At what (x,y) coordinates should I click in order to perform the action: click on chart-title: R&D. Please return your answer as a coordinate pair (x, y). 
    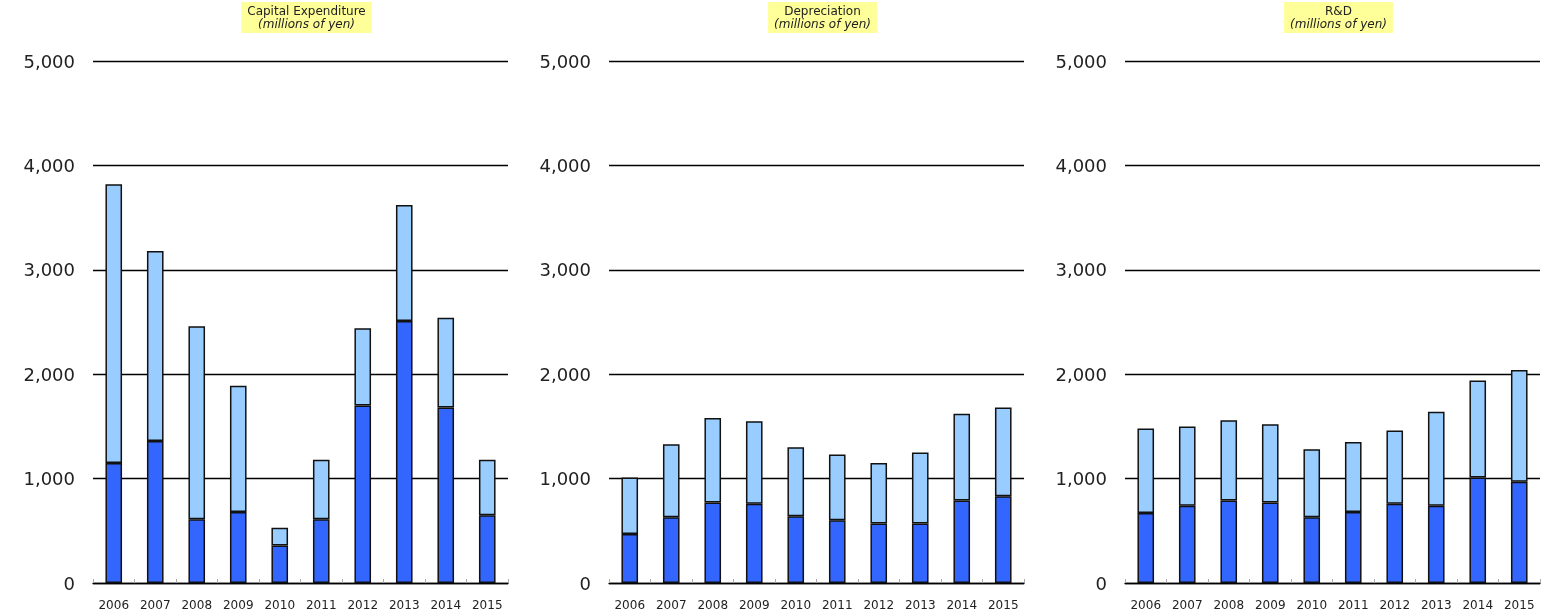
    Looking at the image, I should click on (1338, 11).